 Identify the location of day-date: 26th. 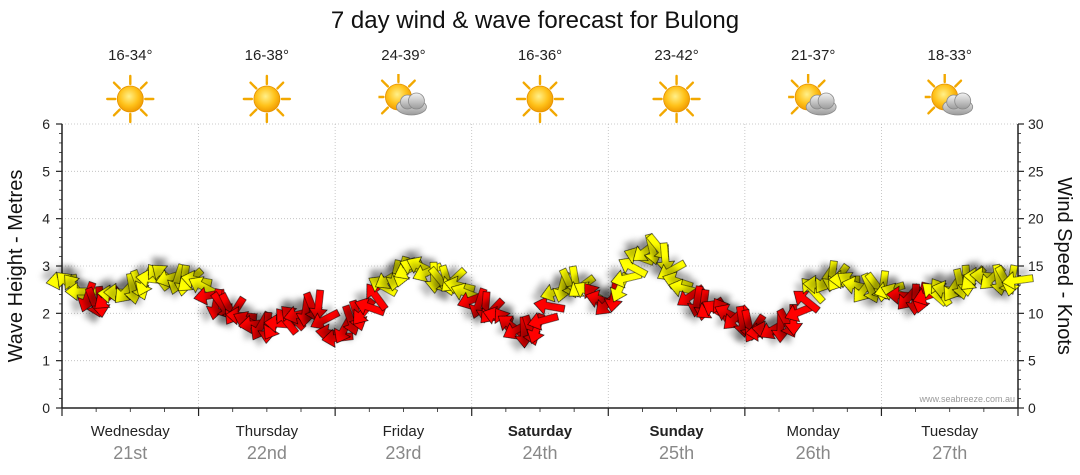
(813, 453).